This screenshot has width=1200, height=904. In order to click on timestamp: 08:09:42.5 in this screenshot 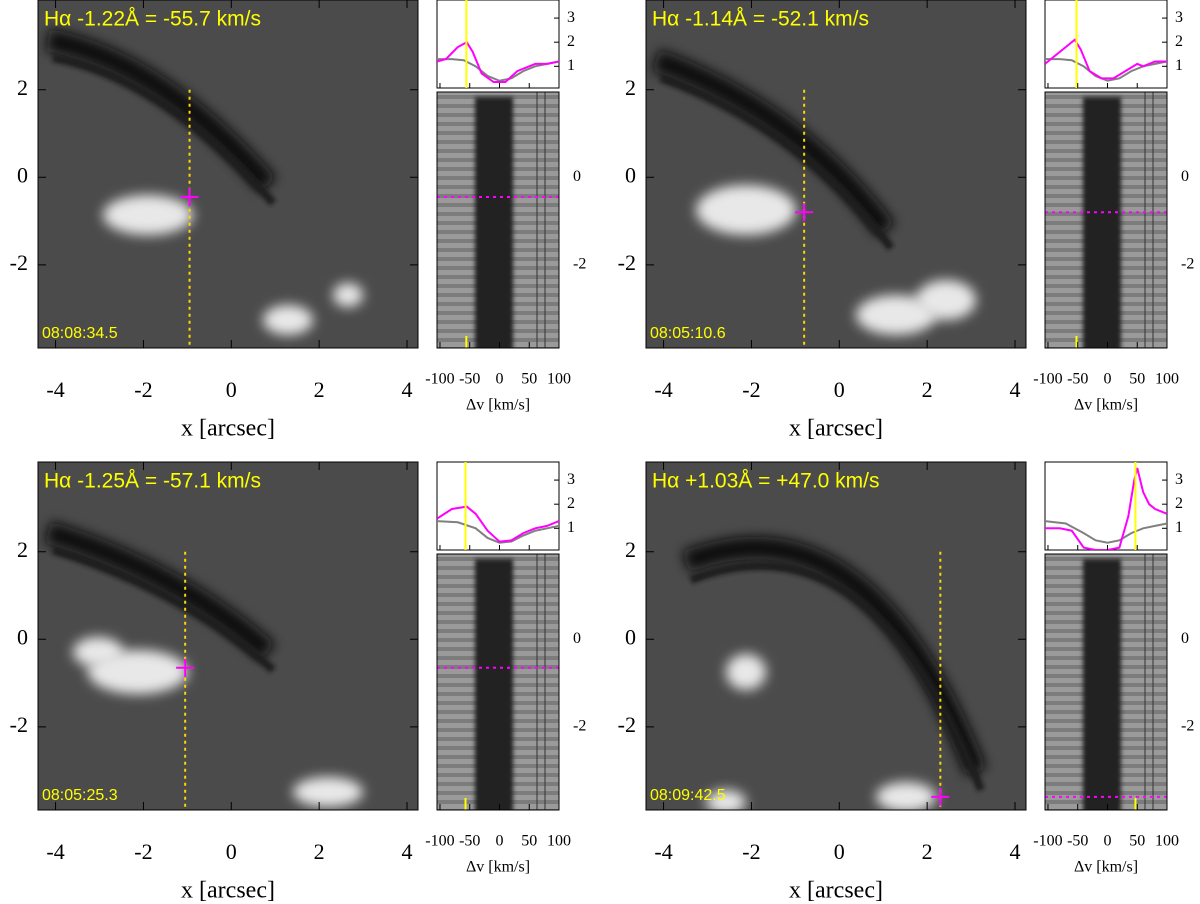, I will do `click(688, 795)`.